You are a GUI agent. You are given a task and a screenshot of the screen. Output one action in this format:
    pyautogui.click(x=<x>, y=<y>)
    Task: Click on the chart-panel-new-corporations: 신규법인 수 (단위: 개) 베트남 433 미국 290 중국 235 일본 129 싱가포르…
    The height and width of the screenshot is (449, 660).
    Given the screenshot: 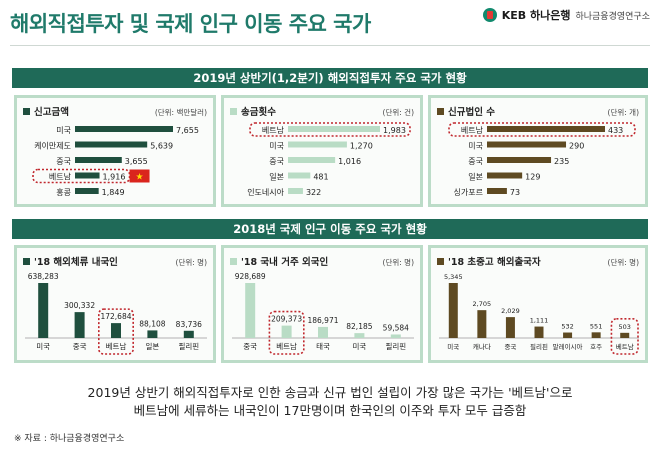 What is the action you would take?
    pyautogui.click(x=538, y=151)
    